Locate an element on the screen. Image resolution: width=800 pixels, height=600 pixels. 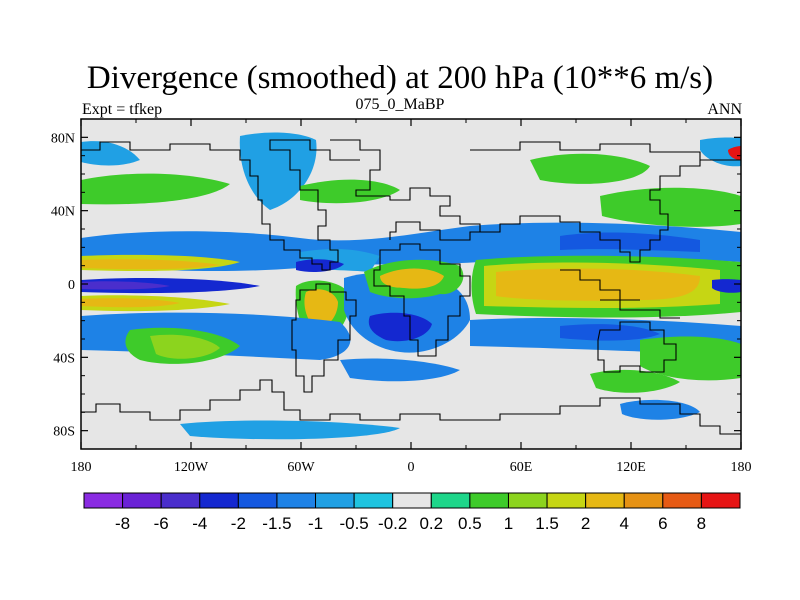
lat-tick-label: 80N is located at coordinates (63, 138).